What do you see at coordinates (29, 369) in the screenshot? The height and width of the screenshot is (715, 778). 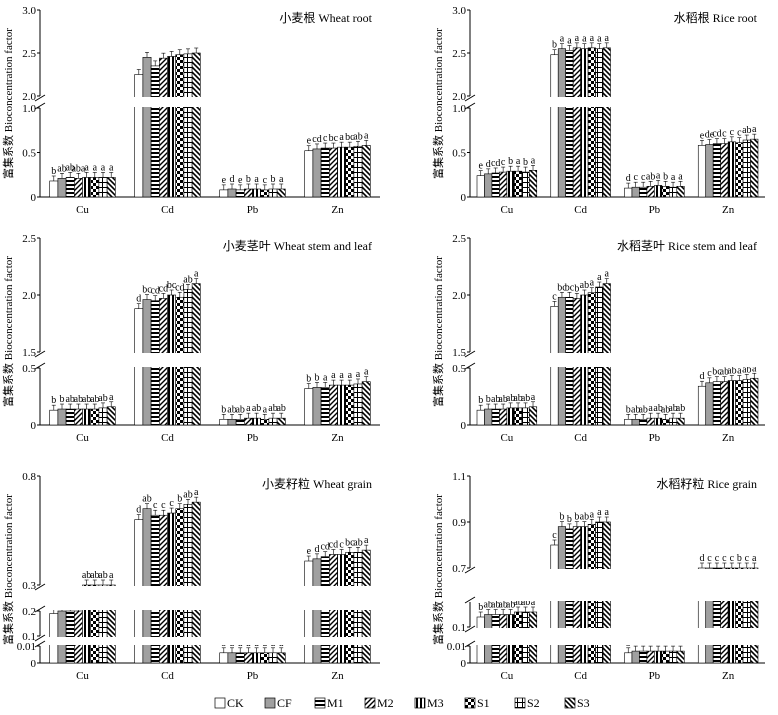 I see `y-tick-label: 0.5` at bounding box center [29, 369].